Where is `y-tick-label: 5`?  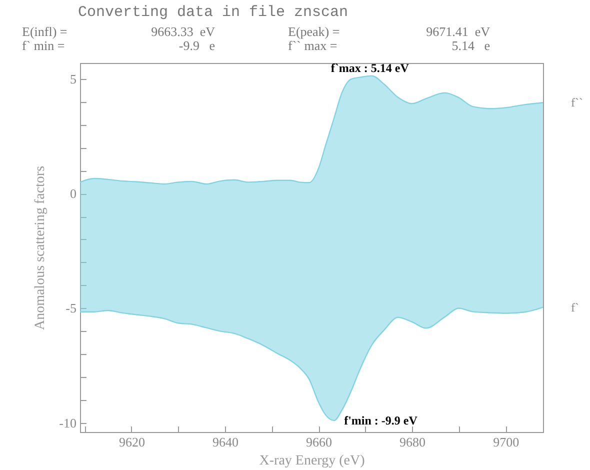
y-tick-label: 5 is located at coordinates (73, 79).